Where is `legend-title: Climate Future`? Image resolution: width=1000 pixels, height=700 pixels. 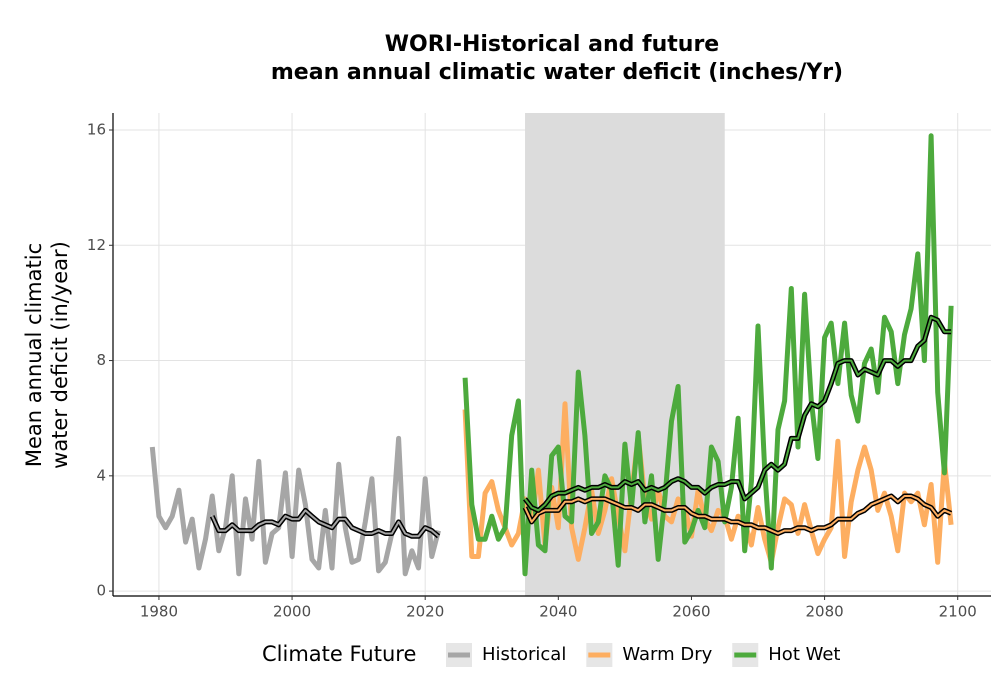 legend-title: Climate Future is located at coordinates (339, 654).